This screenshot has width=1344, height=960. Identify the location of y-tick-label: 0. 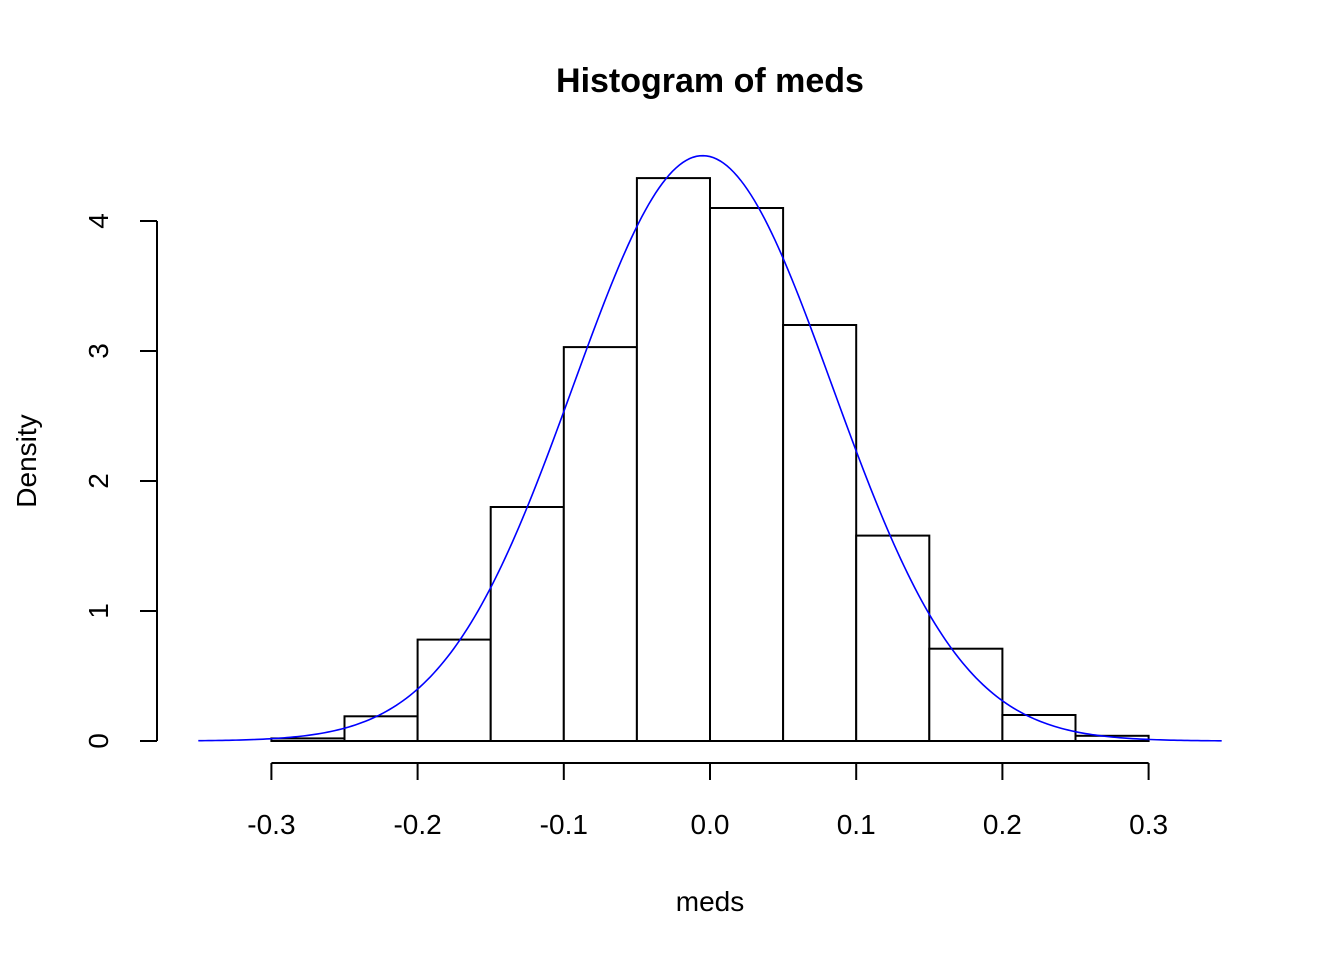
(98, 741).